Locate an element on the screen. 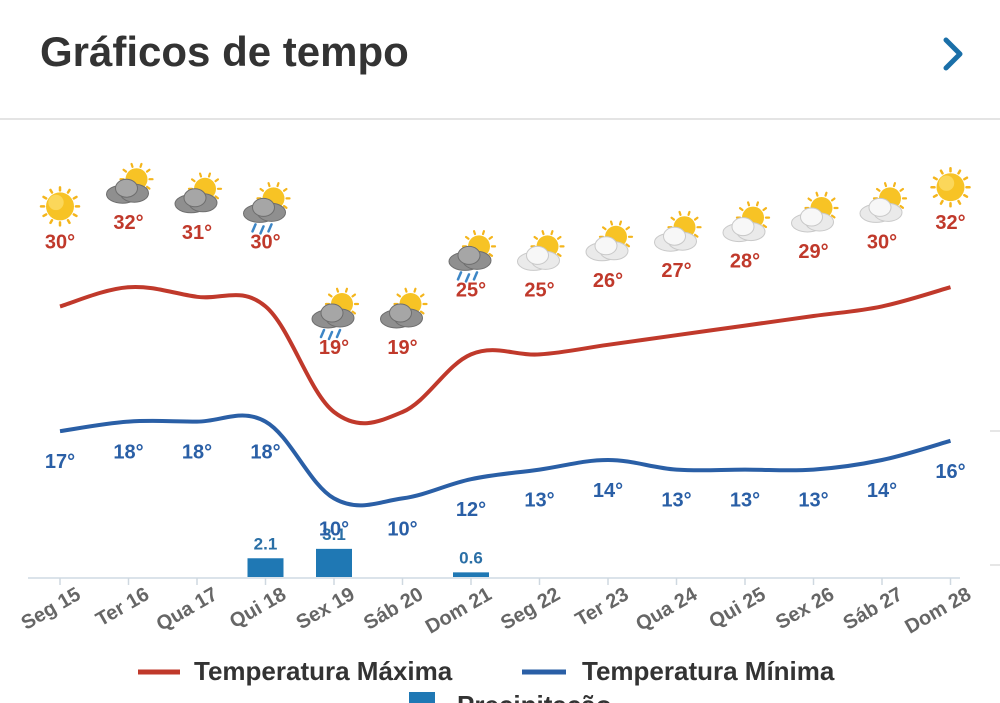 The height and width of the screenshot is (703, 1000). x-tick-label: Ter 23 is located at coordinates (602, 607).